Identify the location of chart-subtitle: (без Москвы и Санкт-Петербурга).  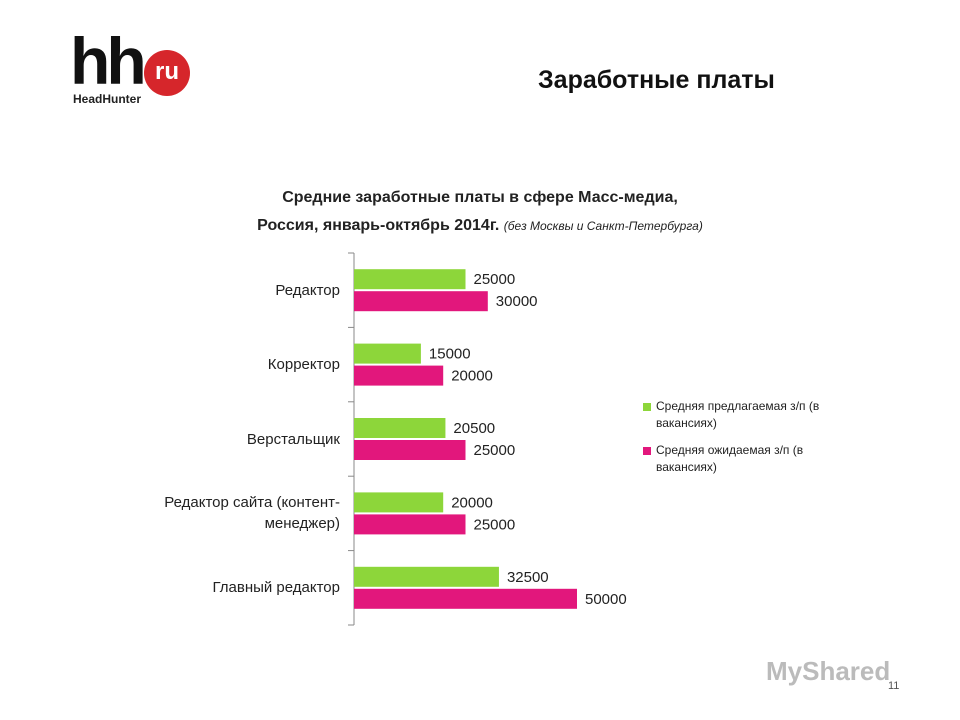
(603, 226).